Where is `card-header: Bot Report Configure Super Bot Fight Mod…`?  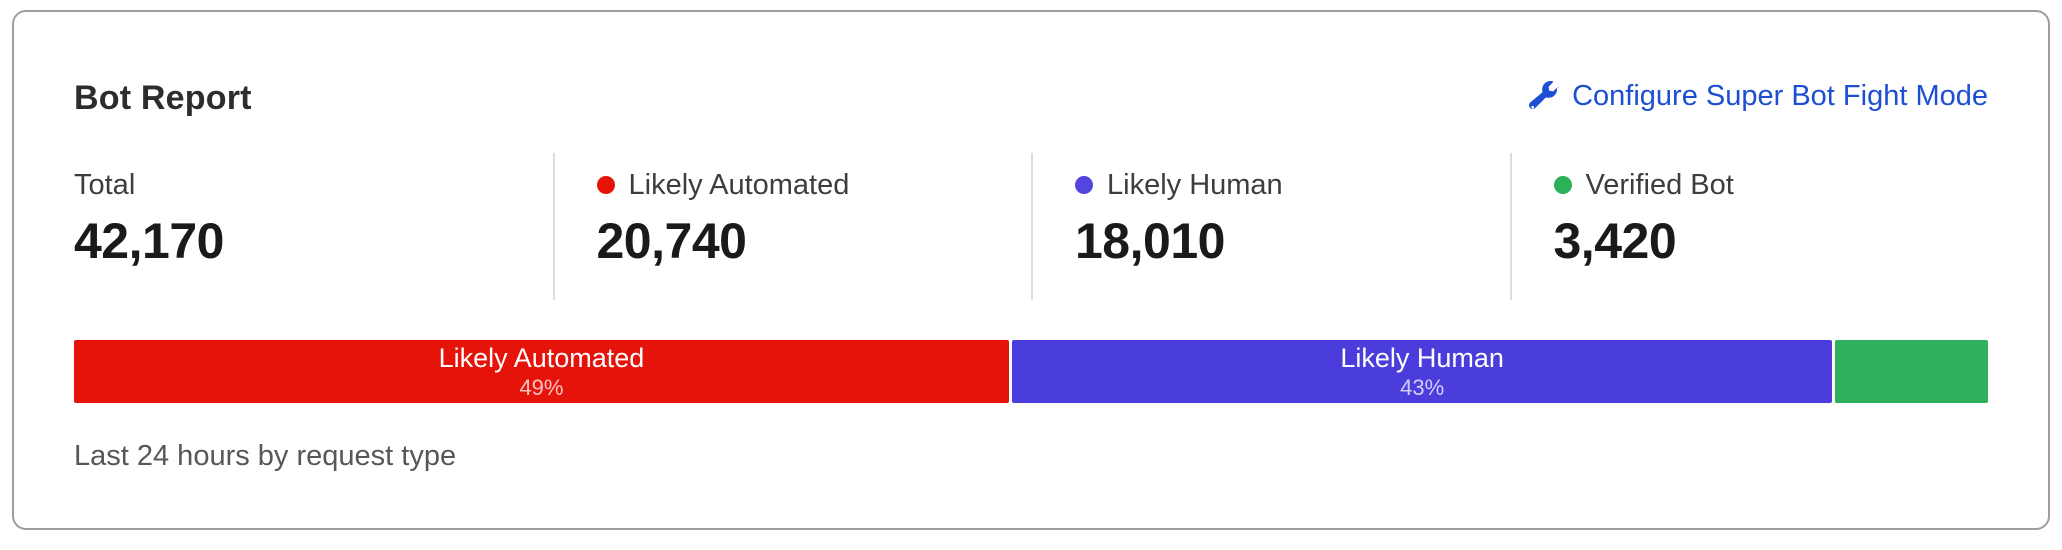
card-header: Bot Report Configure Super Bot Fight Mod… is located at coordinates (1031, 98).